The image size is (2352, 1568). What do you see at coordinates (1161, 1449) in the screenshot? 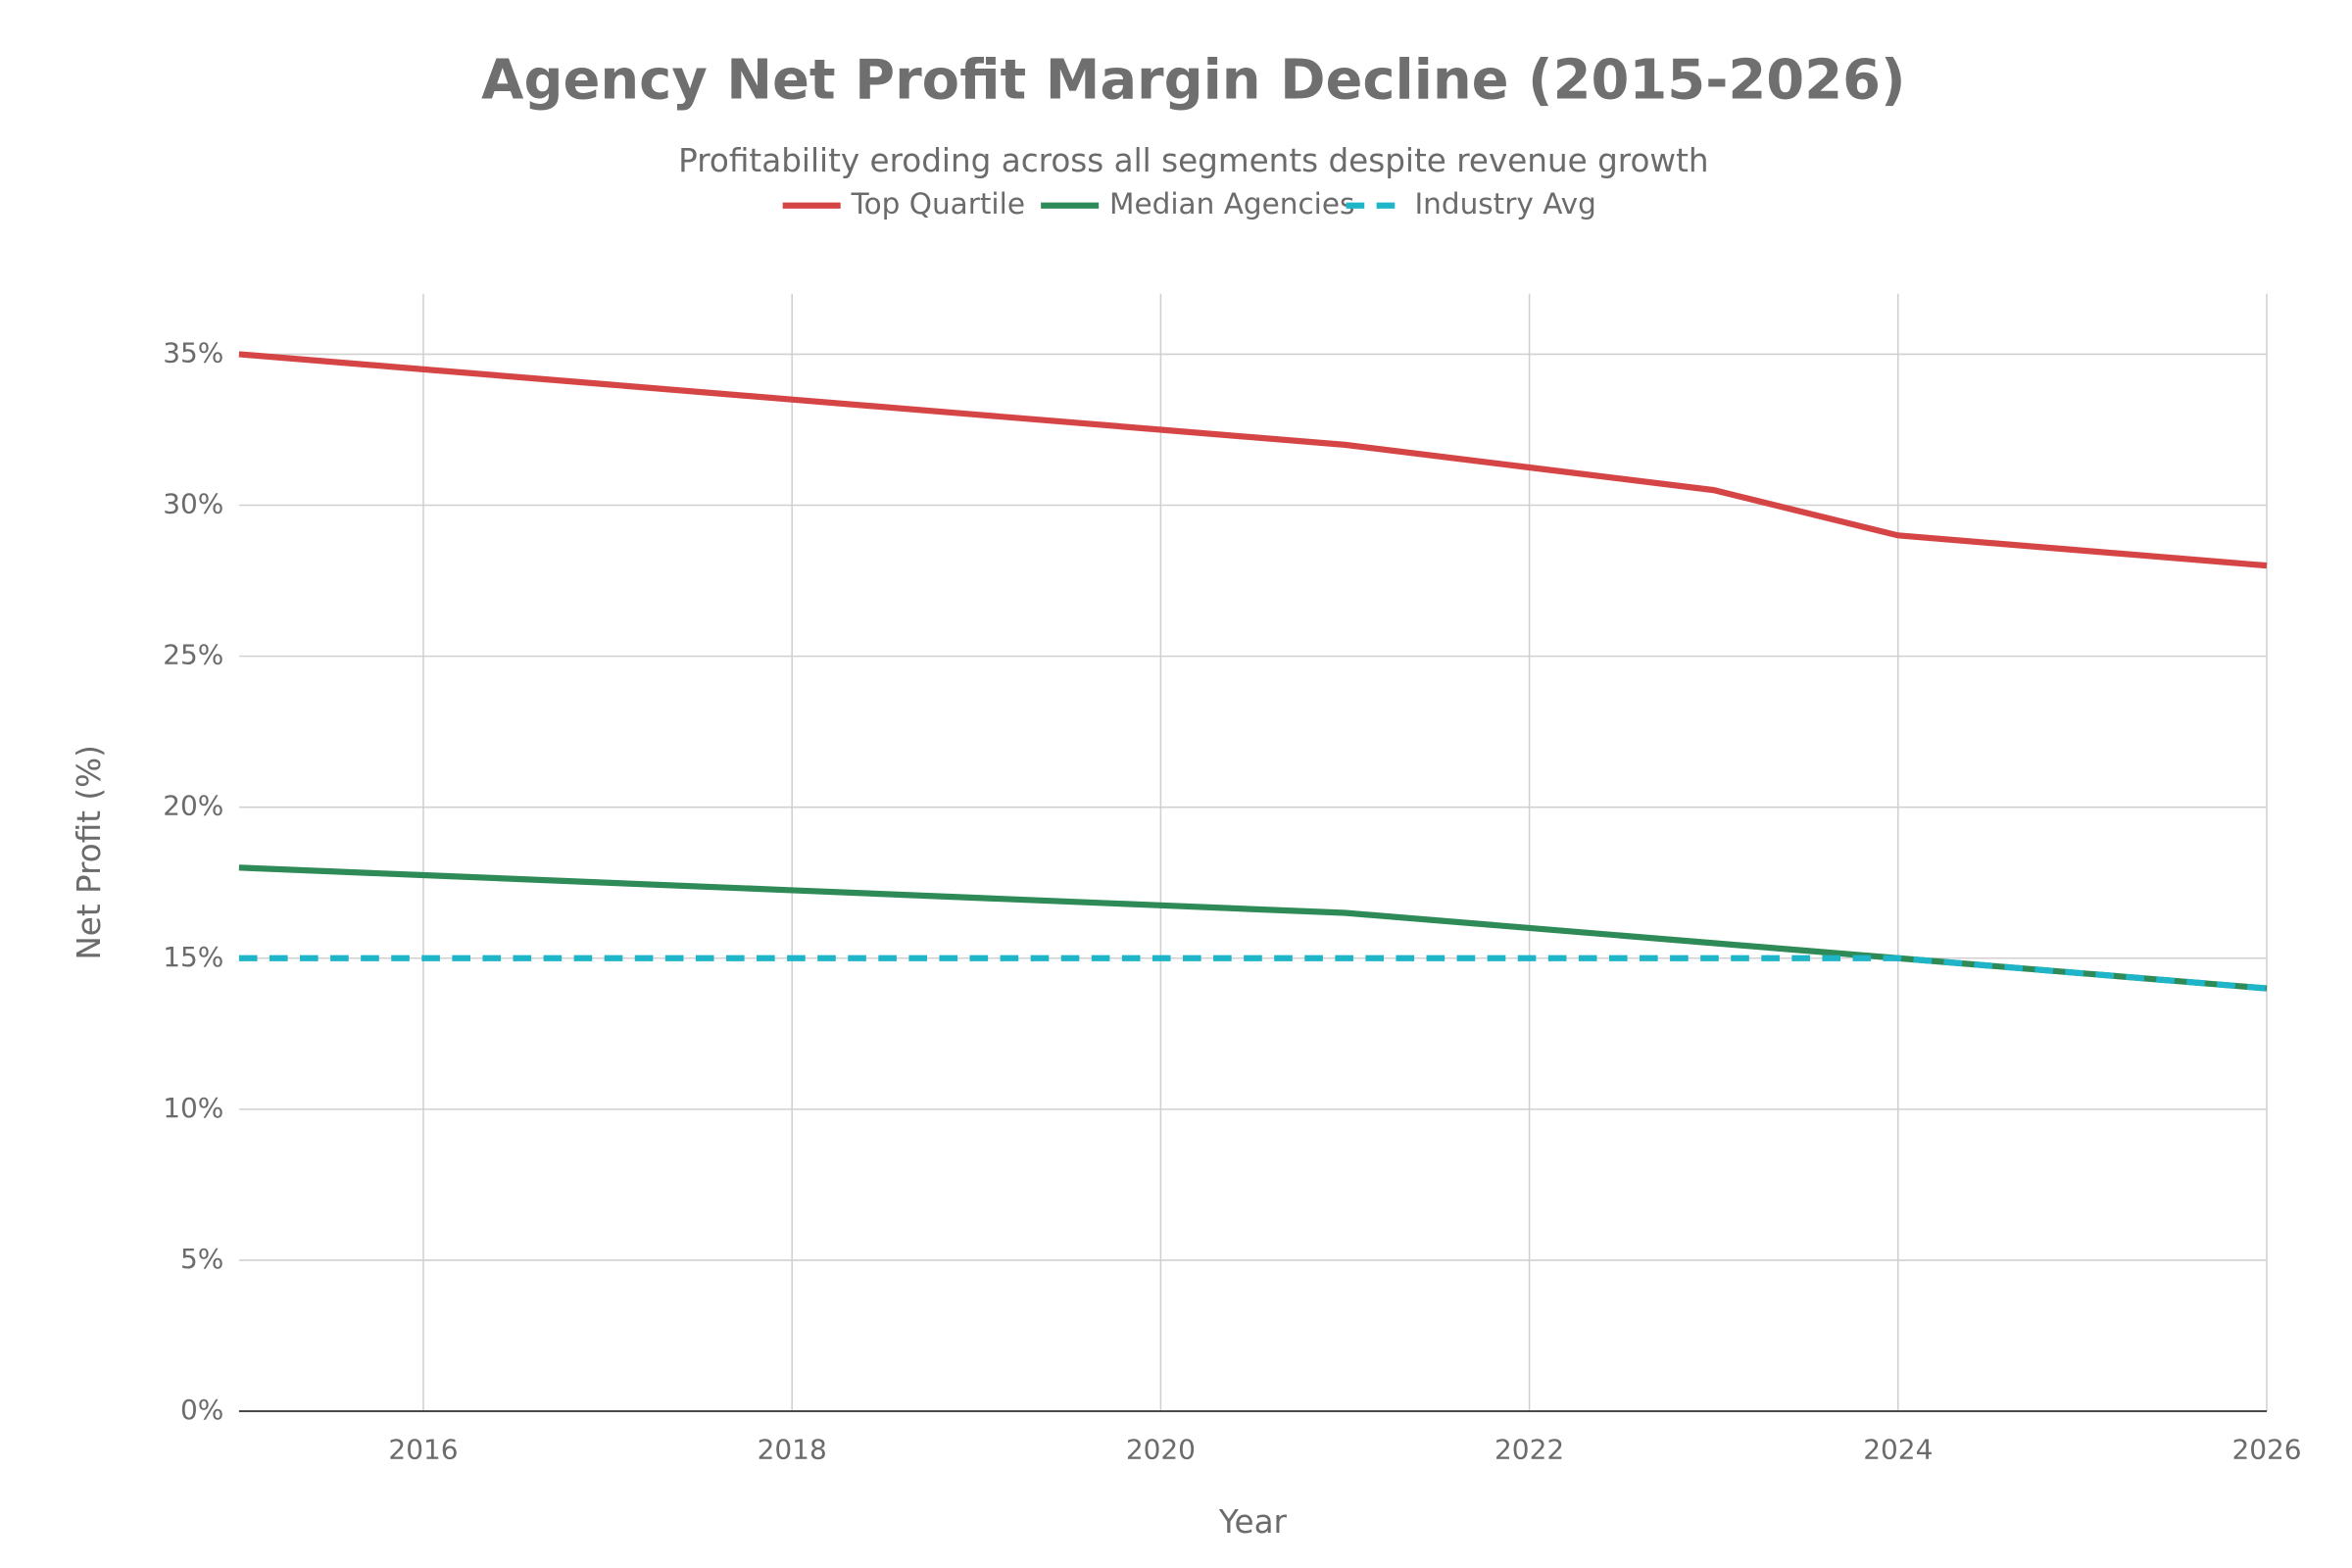
I see `x-tick-label: 2020` at bounding box center [1161, 1449].